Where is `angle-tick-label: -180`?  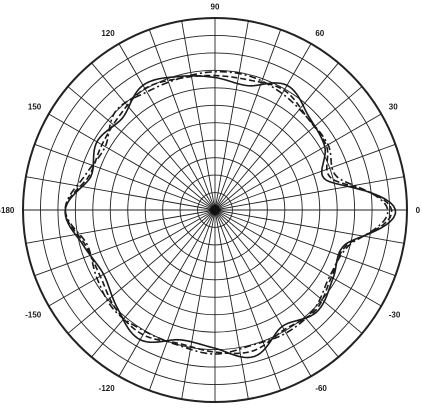 angle-tick-label: -180 is located at coordinates (7, 210).